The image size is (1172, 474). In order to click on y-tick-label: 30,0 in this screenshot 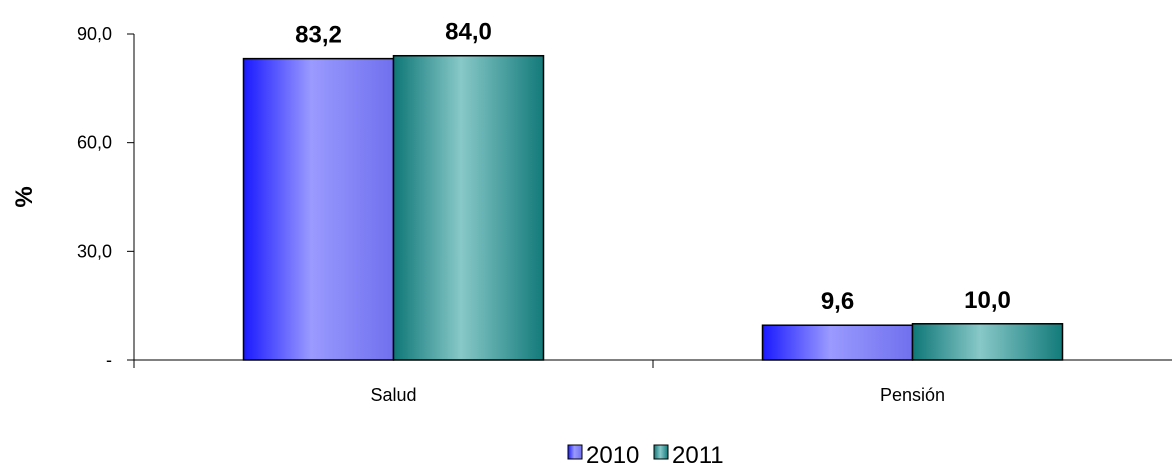, I will do `click(94, 251)`.